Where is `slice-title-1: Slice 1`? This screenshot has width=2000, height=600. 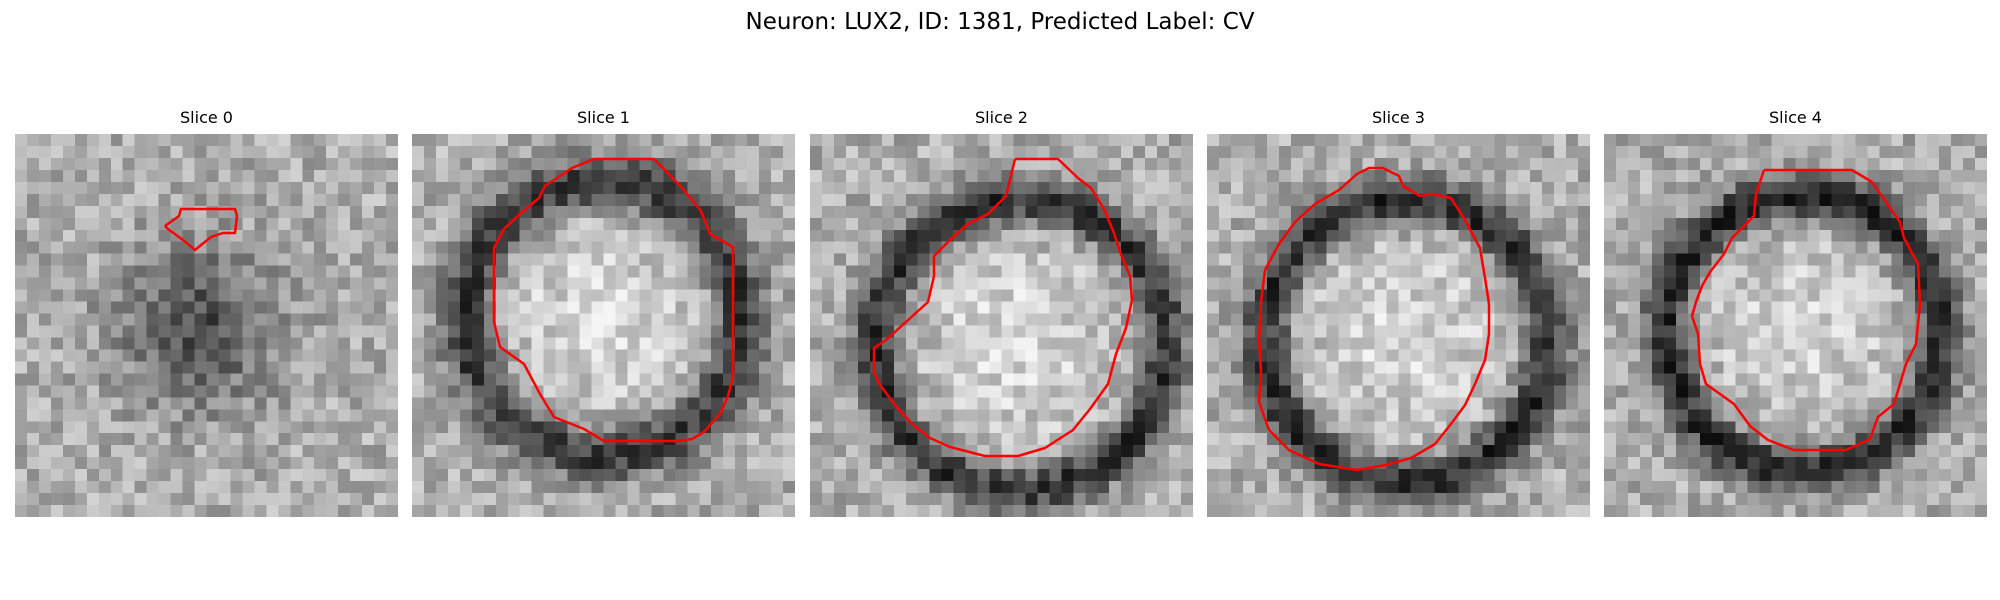 slice-title-1: Slice 1 is located at coordinates (603, 117).